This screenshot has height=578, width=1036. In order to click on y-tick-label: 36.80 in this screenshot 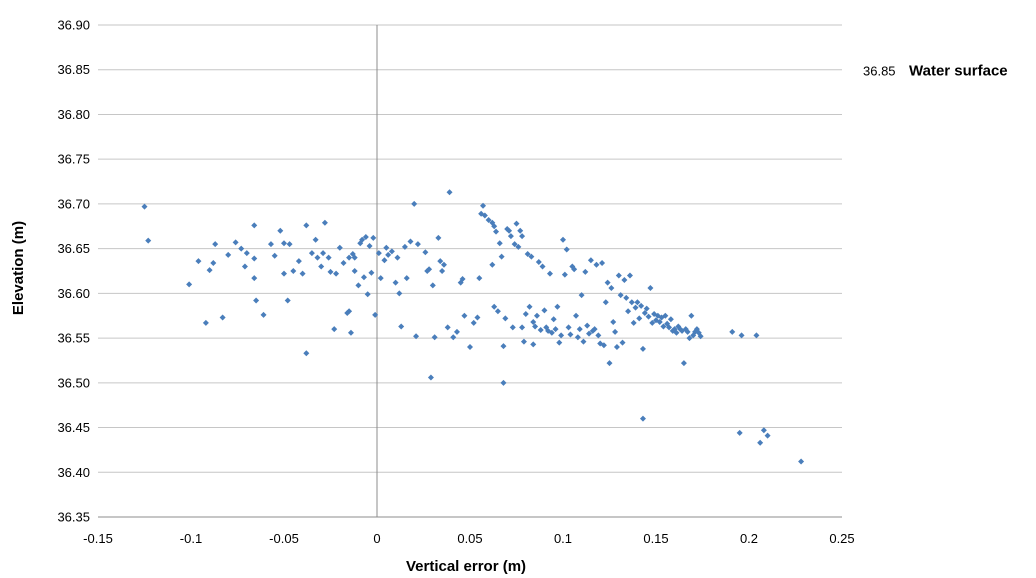, I will do `click(73, 114)`.